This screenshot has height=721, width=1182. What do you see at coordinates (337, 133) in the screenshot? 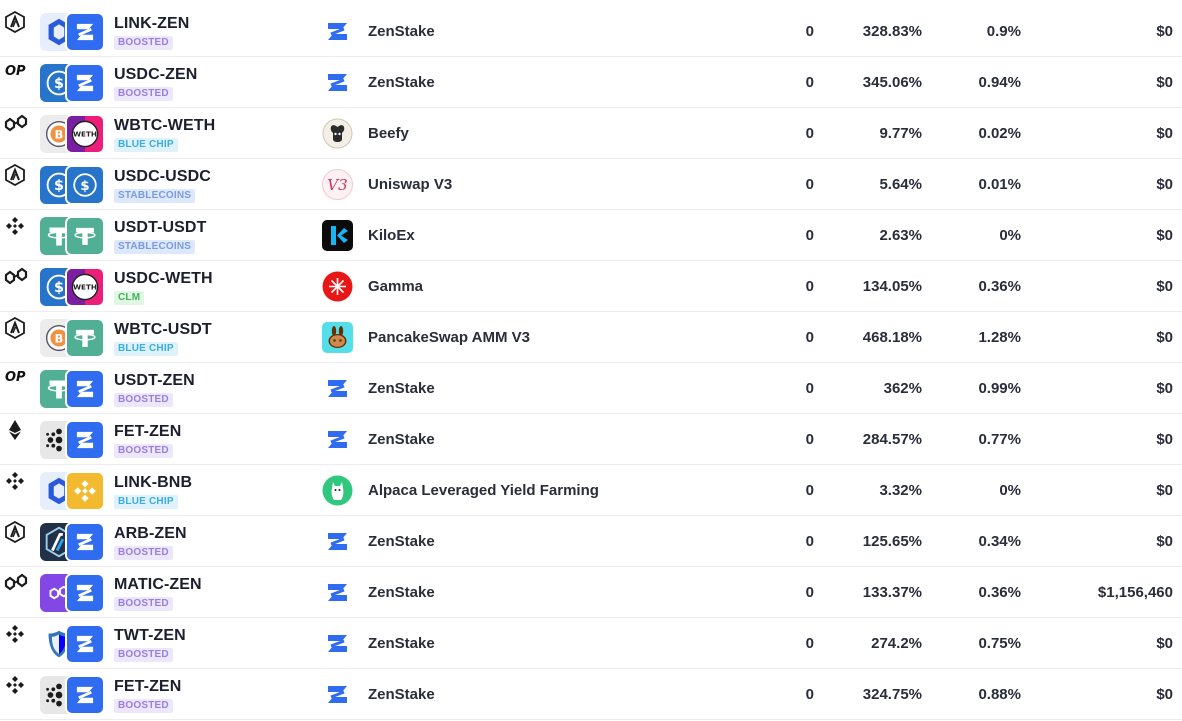
I see `beefy-logo-icon` at bounding box center [337, 133].